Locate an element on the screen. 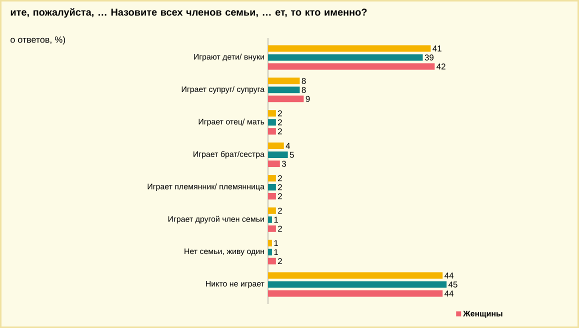 This screenshot has width=579, height=328. data-label: 5 is located at coordinates (292, 155).